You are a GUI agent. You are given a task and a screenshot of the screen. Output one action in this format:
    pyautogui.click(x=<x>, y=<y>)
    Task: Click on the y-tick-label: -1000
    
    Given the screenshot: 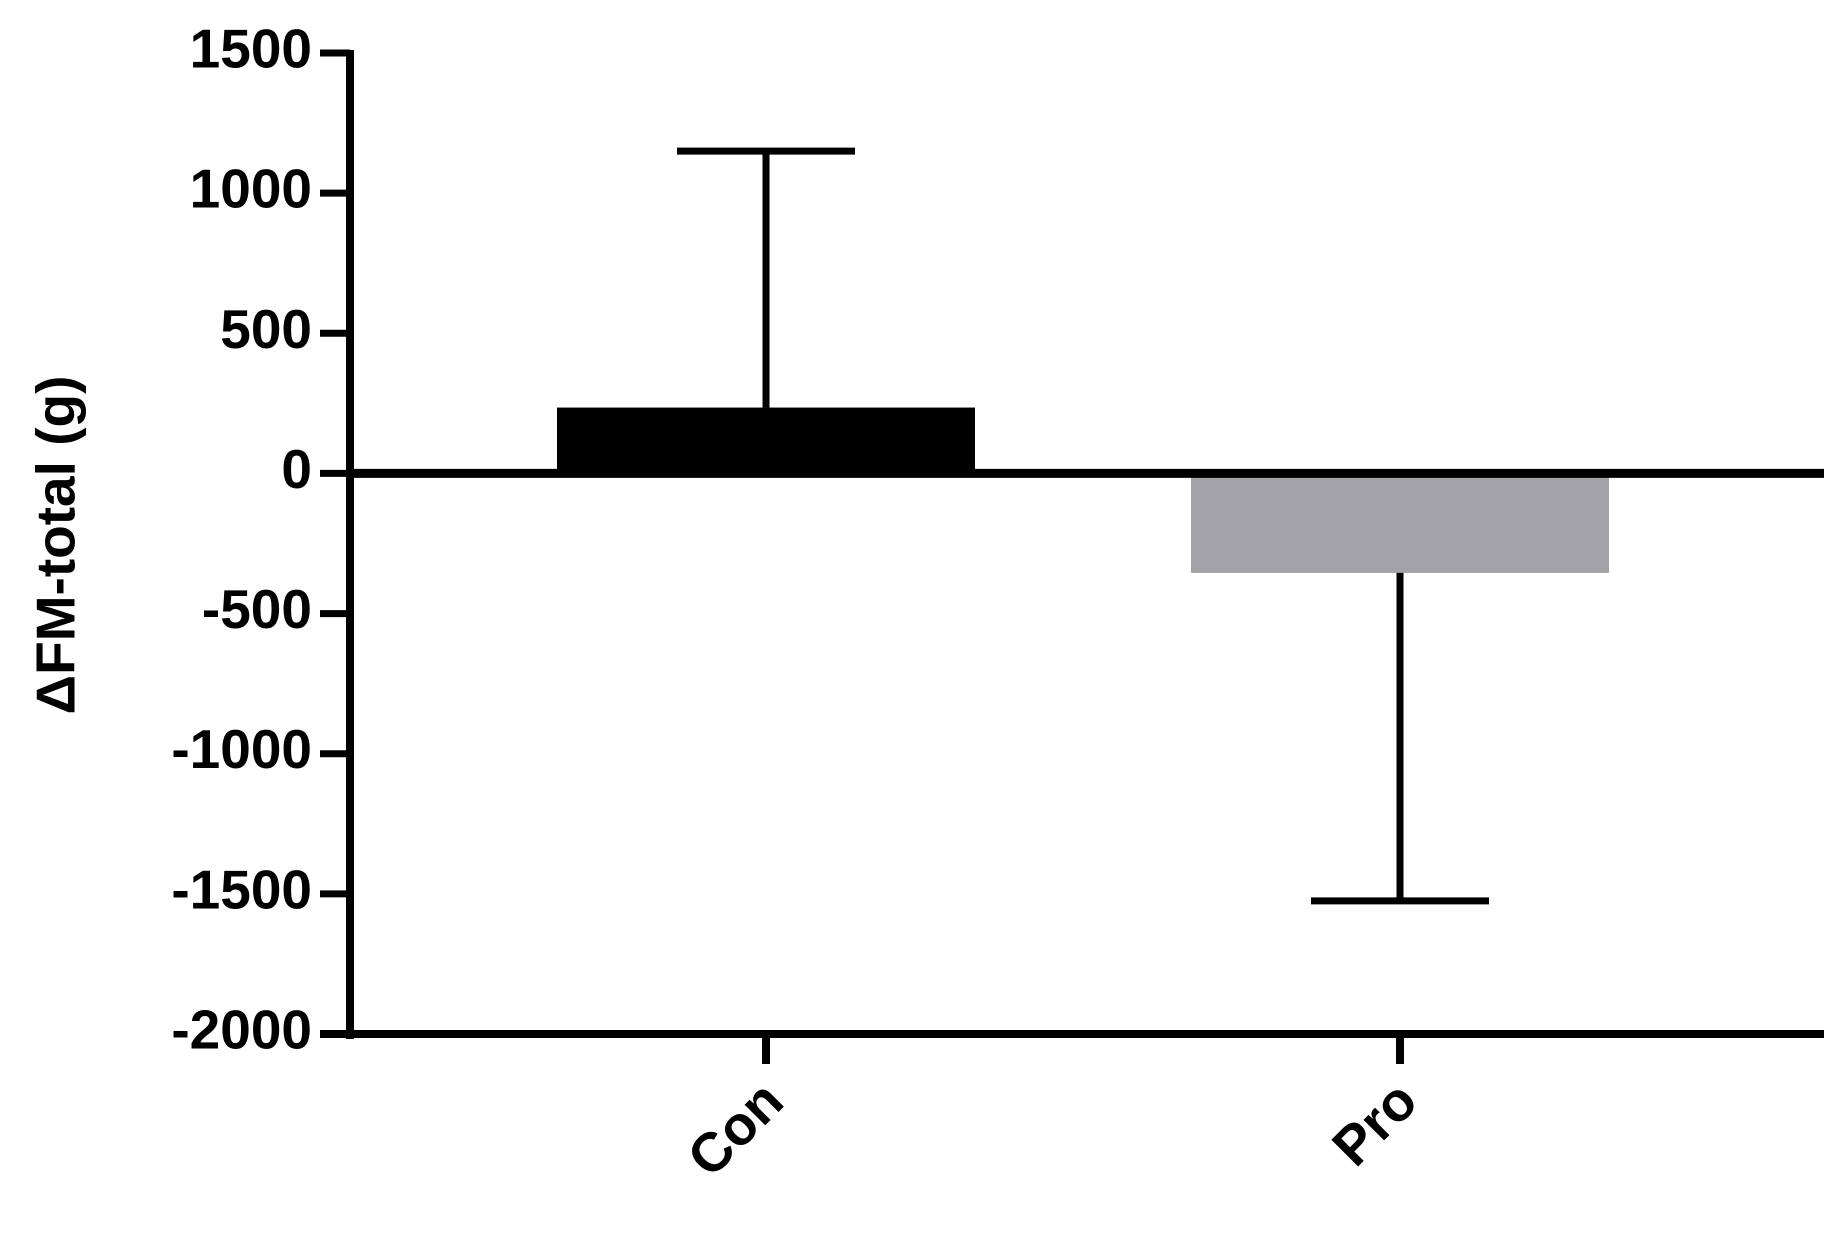 What is the action you would take?
    pyautogui.click(x=241, y=749)
    